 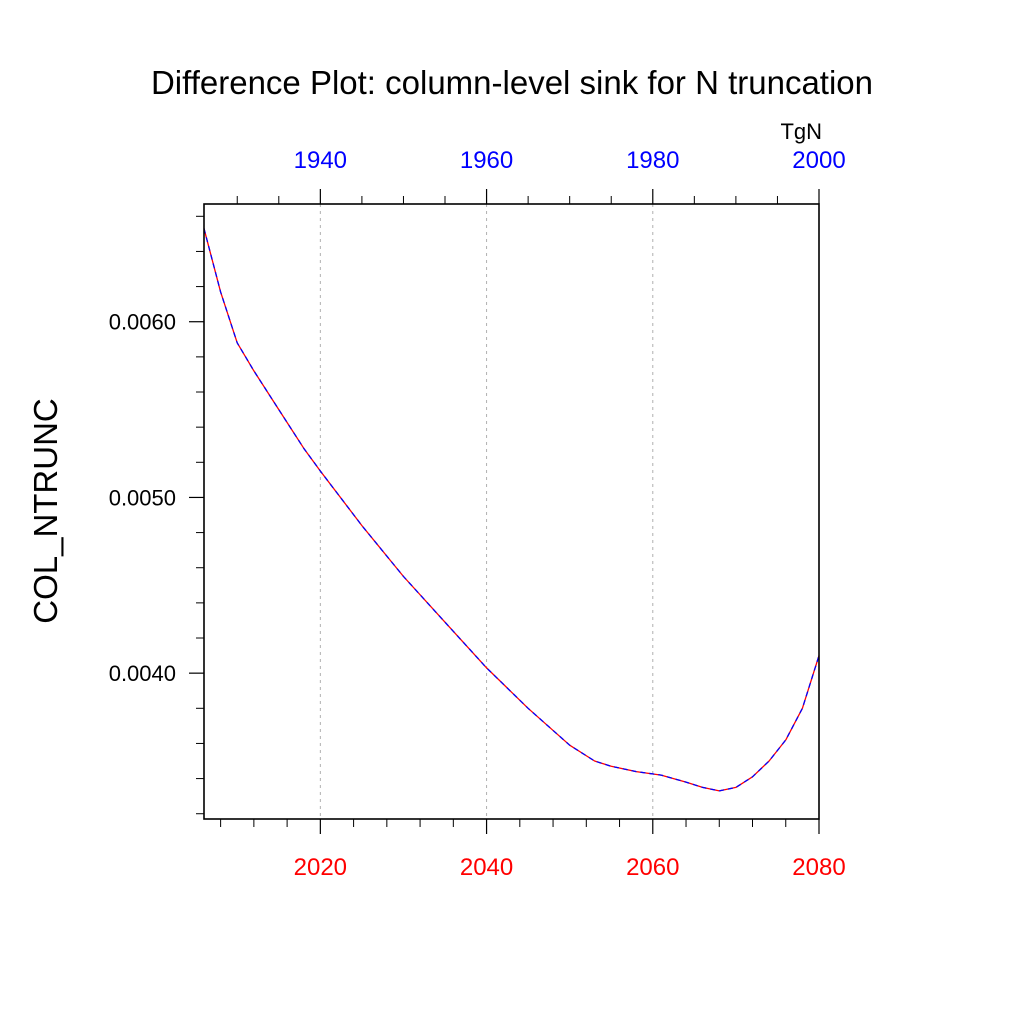 What do you see at coordinates (320, 867) in the screenshot?
I see `bottom-tick-label: 2020` at bounding box center [320, 867].